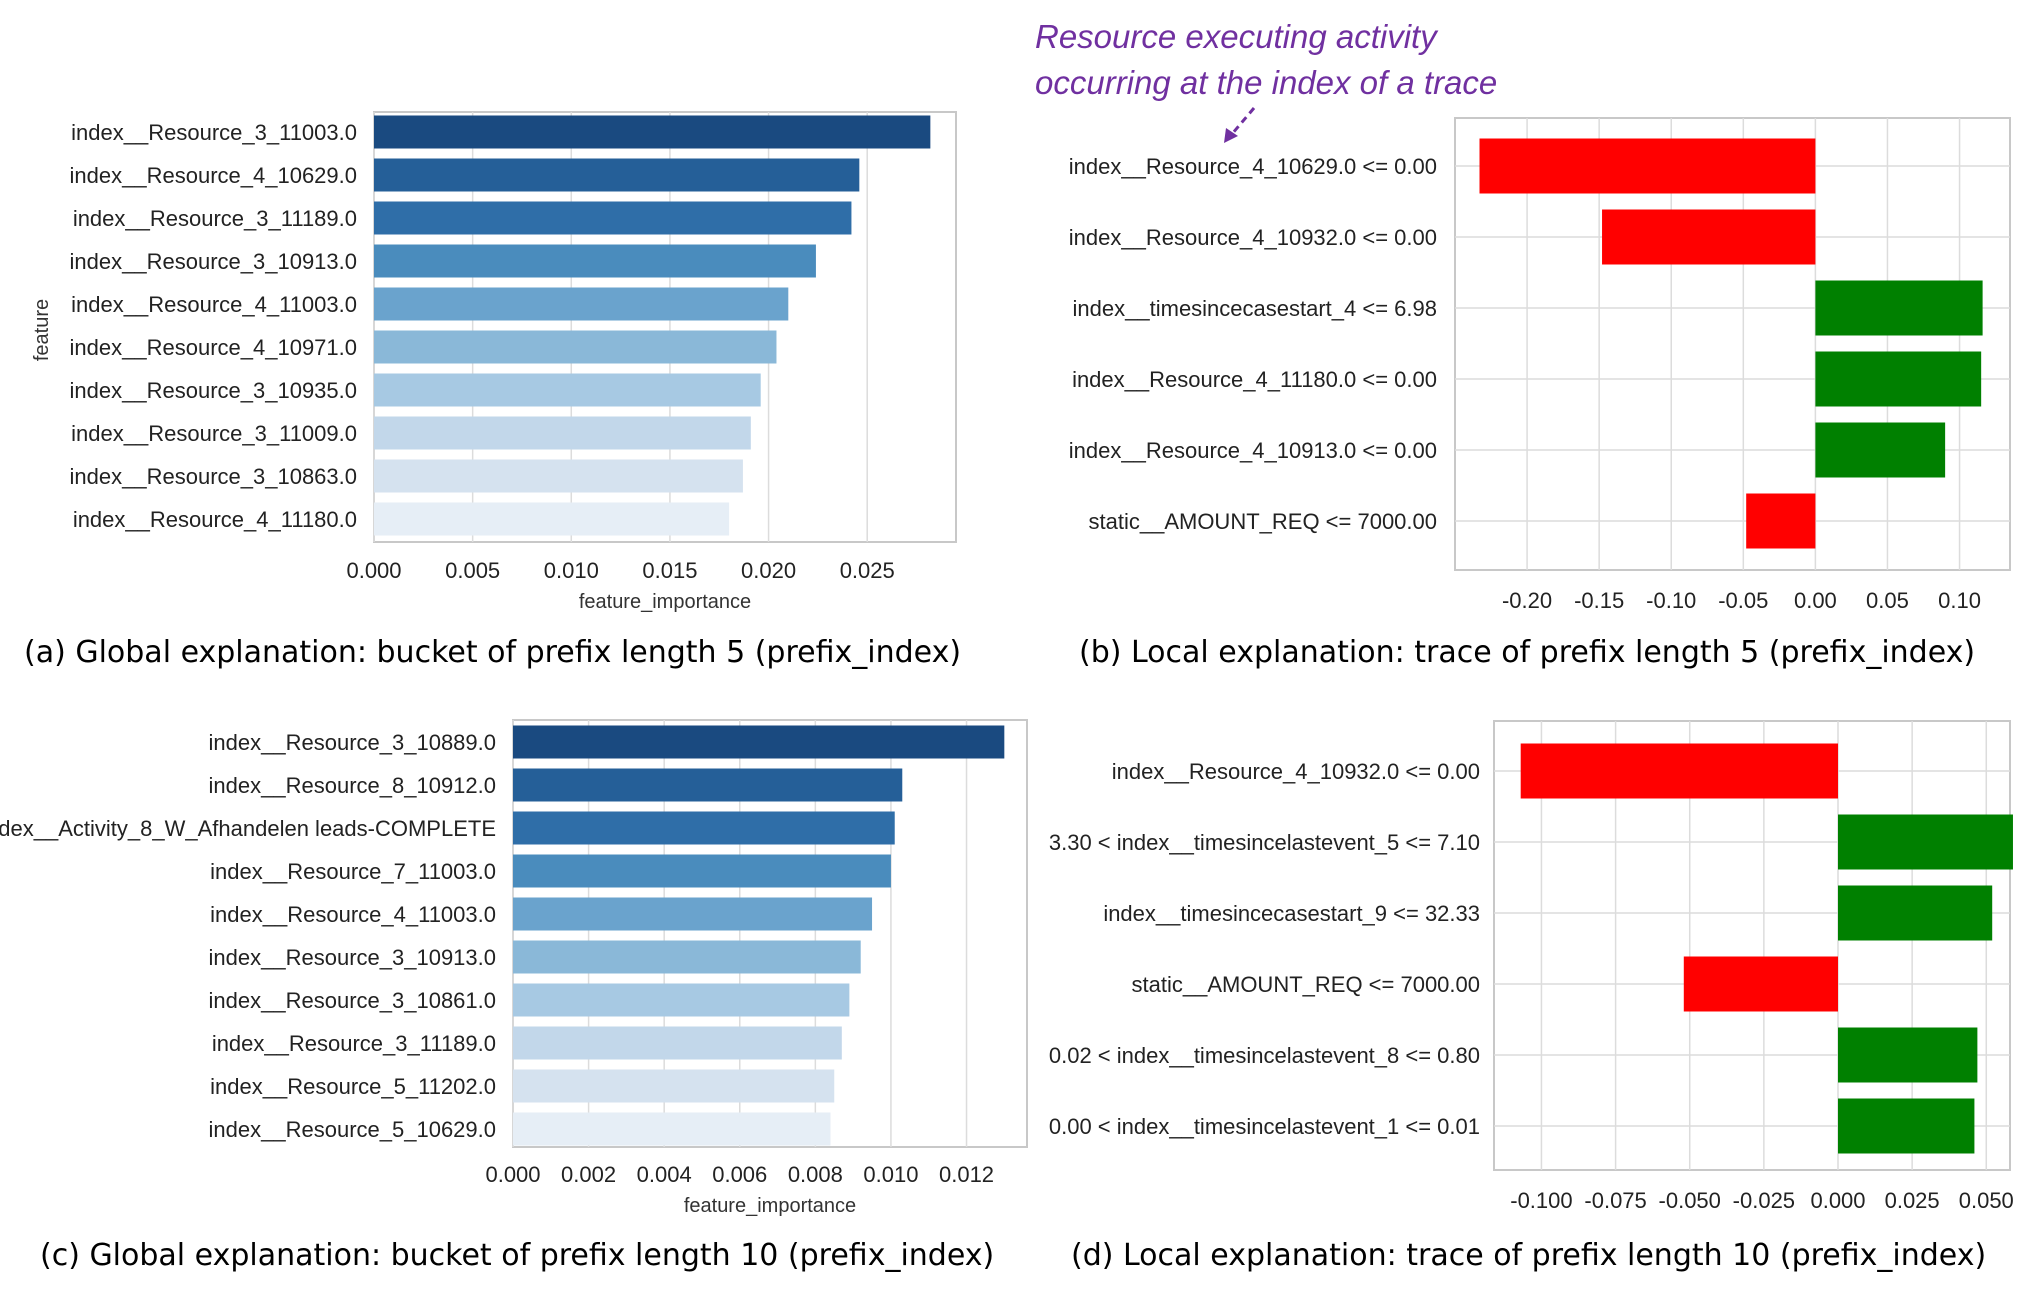  Describe the element at coordinates (1253, 450) in the screenshot. I see `y-tick-label: index__Resource_4_10913.0 <= 0.00` at that location.